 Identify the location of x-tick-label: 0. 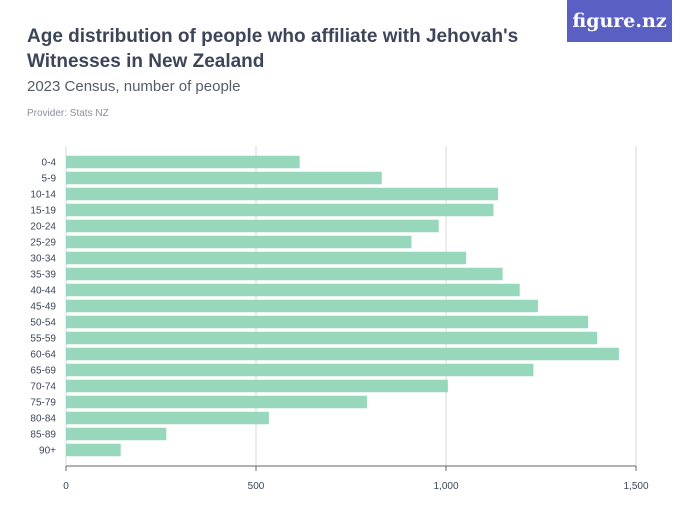
(66, 486).